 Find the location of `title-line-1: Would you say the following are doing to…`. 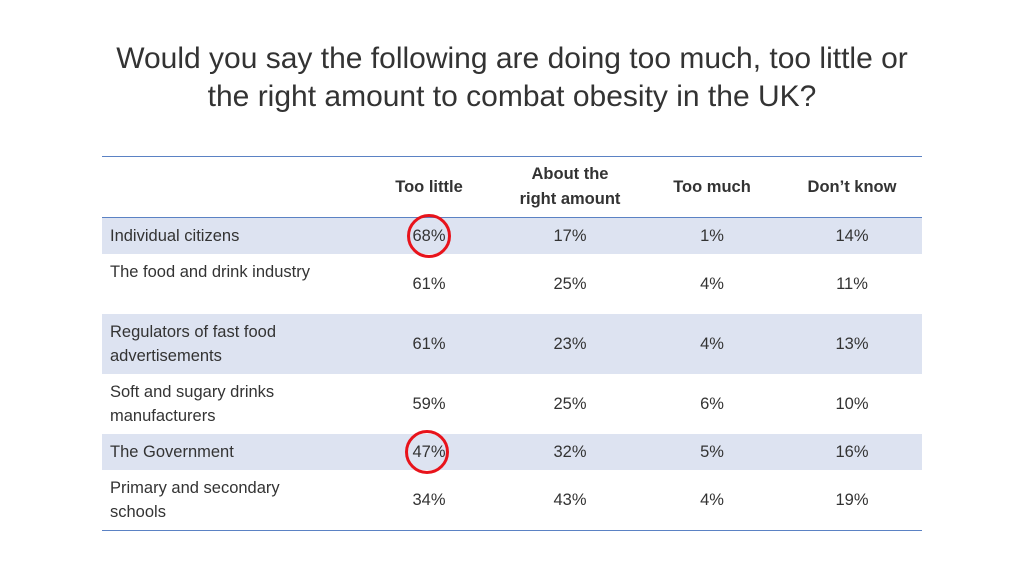

title-line-1: Would you say the following are doing to… is located at coordinates (512, 58).